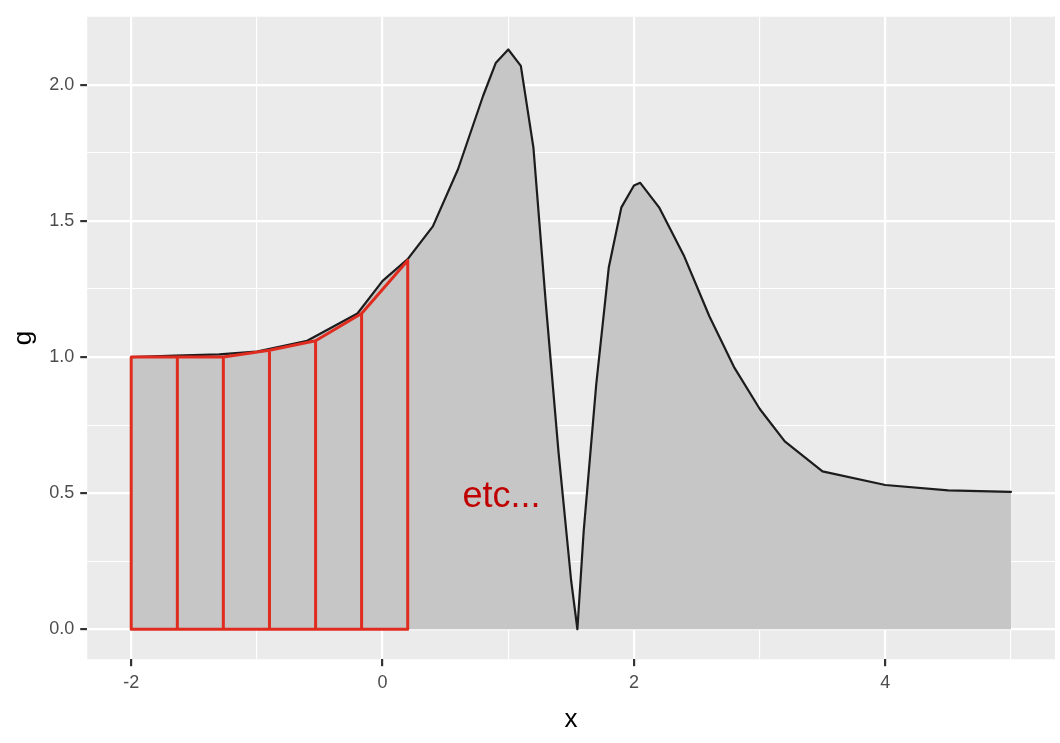 The width and height of the screenshot is (1060, 743). What do you see at coordinates (885, 681) in the screenshot?
I see `x-tick-label: 4` at bounding box center [885, 681].